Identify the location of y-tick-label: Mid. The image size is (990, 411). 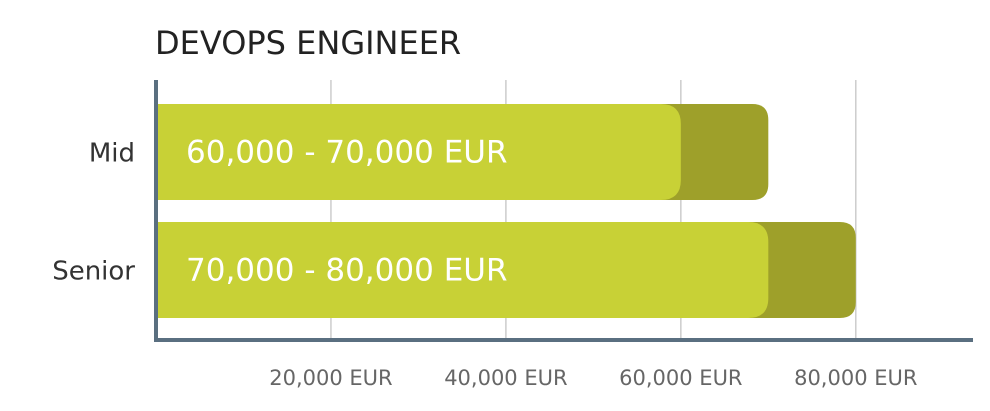
(112, 154).